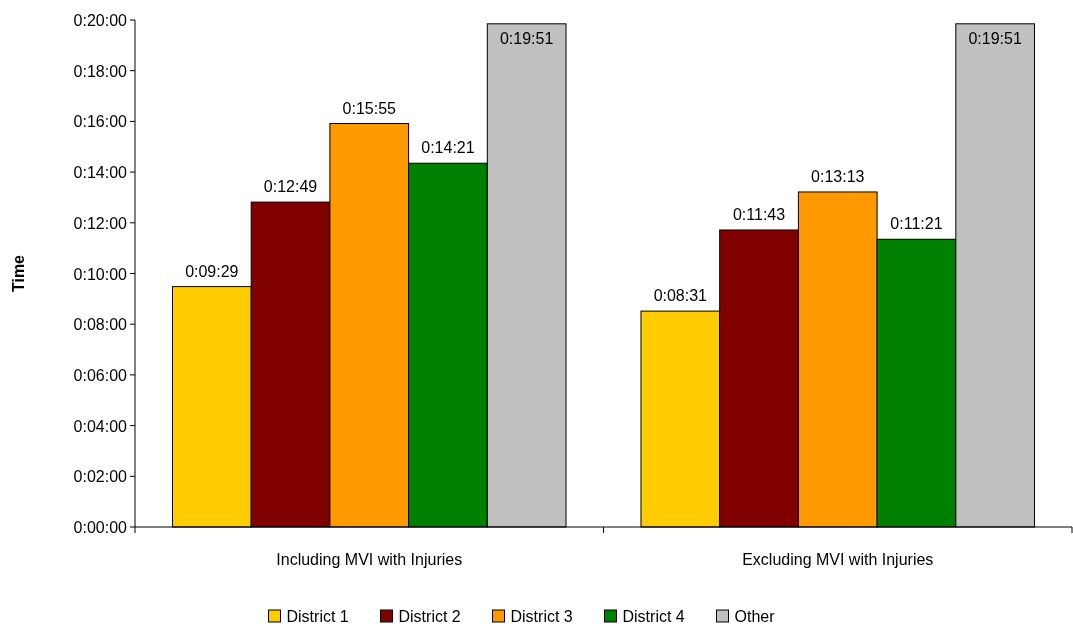 Image resolution: width=1073 pixels, height=635 pixels. Describe the element at coordinates (212, 271) in the screenshot. I see `data-label: 0:09:29` at that location.